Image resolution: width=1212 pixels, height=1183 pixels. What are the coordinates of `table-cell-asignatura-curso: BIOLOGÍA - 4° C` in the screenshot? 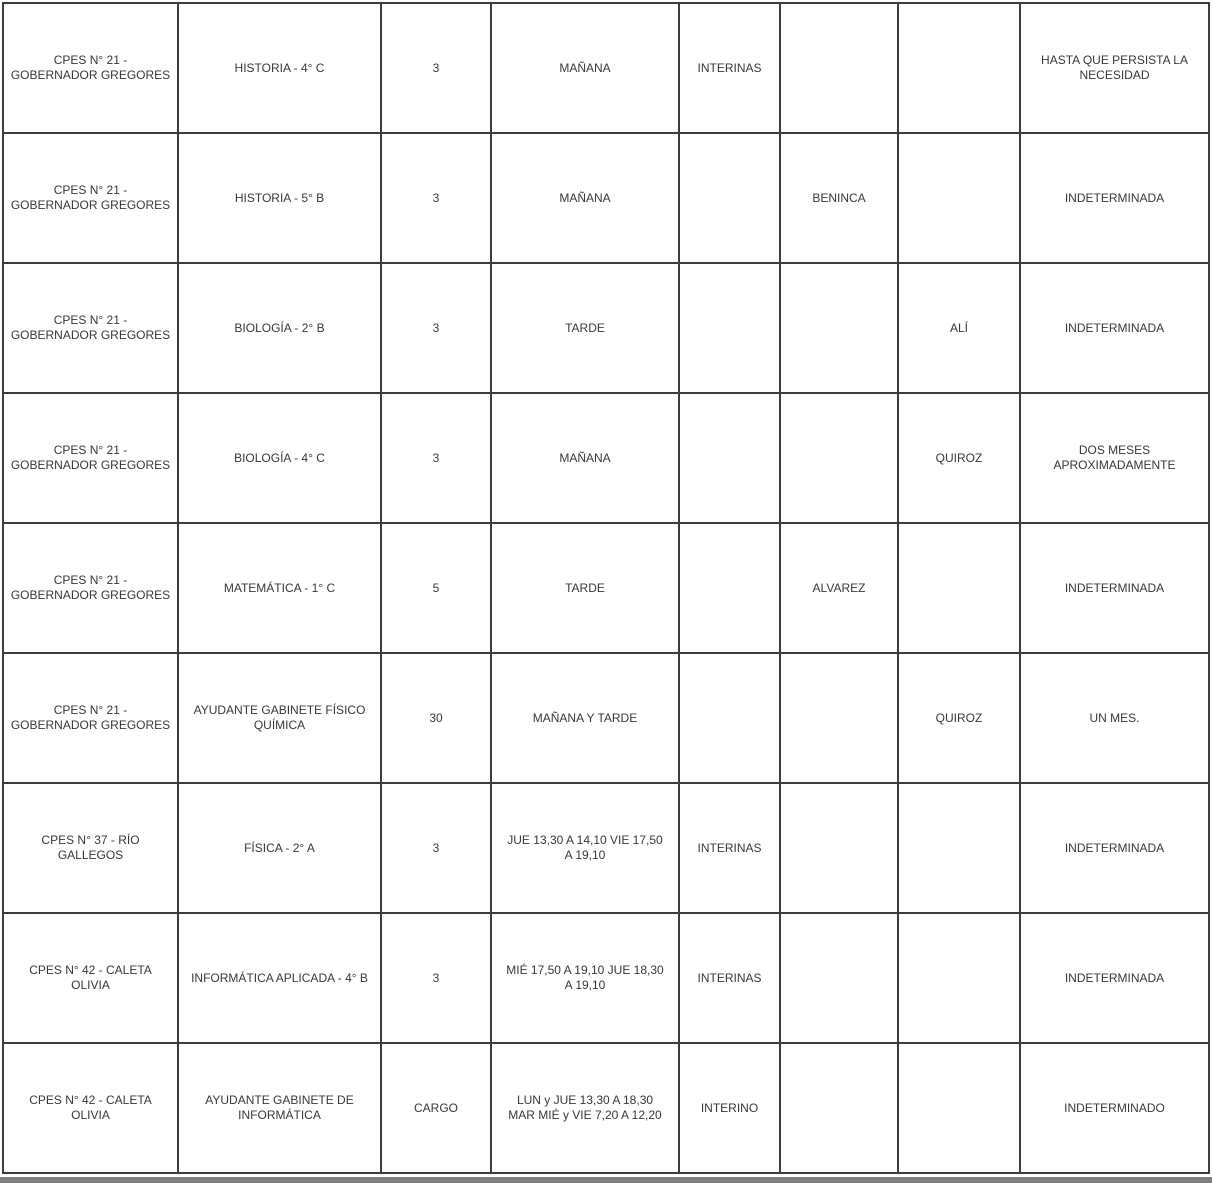 It's located at (279, 458).